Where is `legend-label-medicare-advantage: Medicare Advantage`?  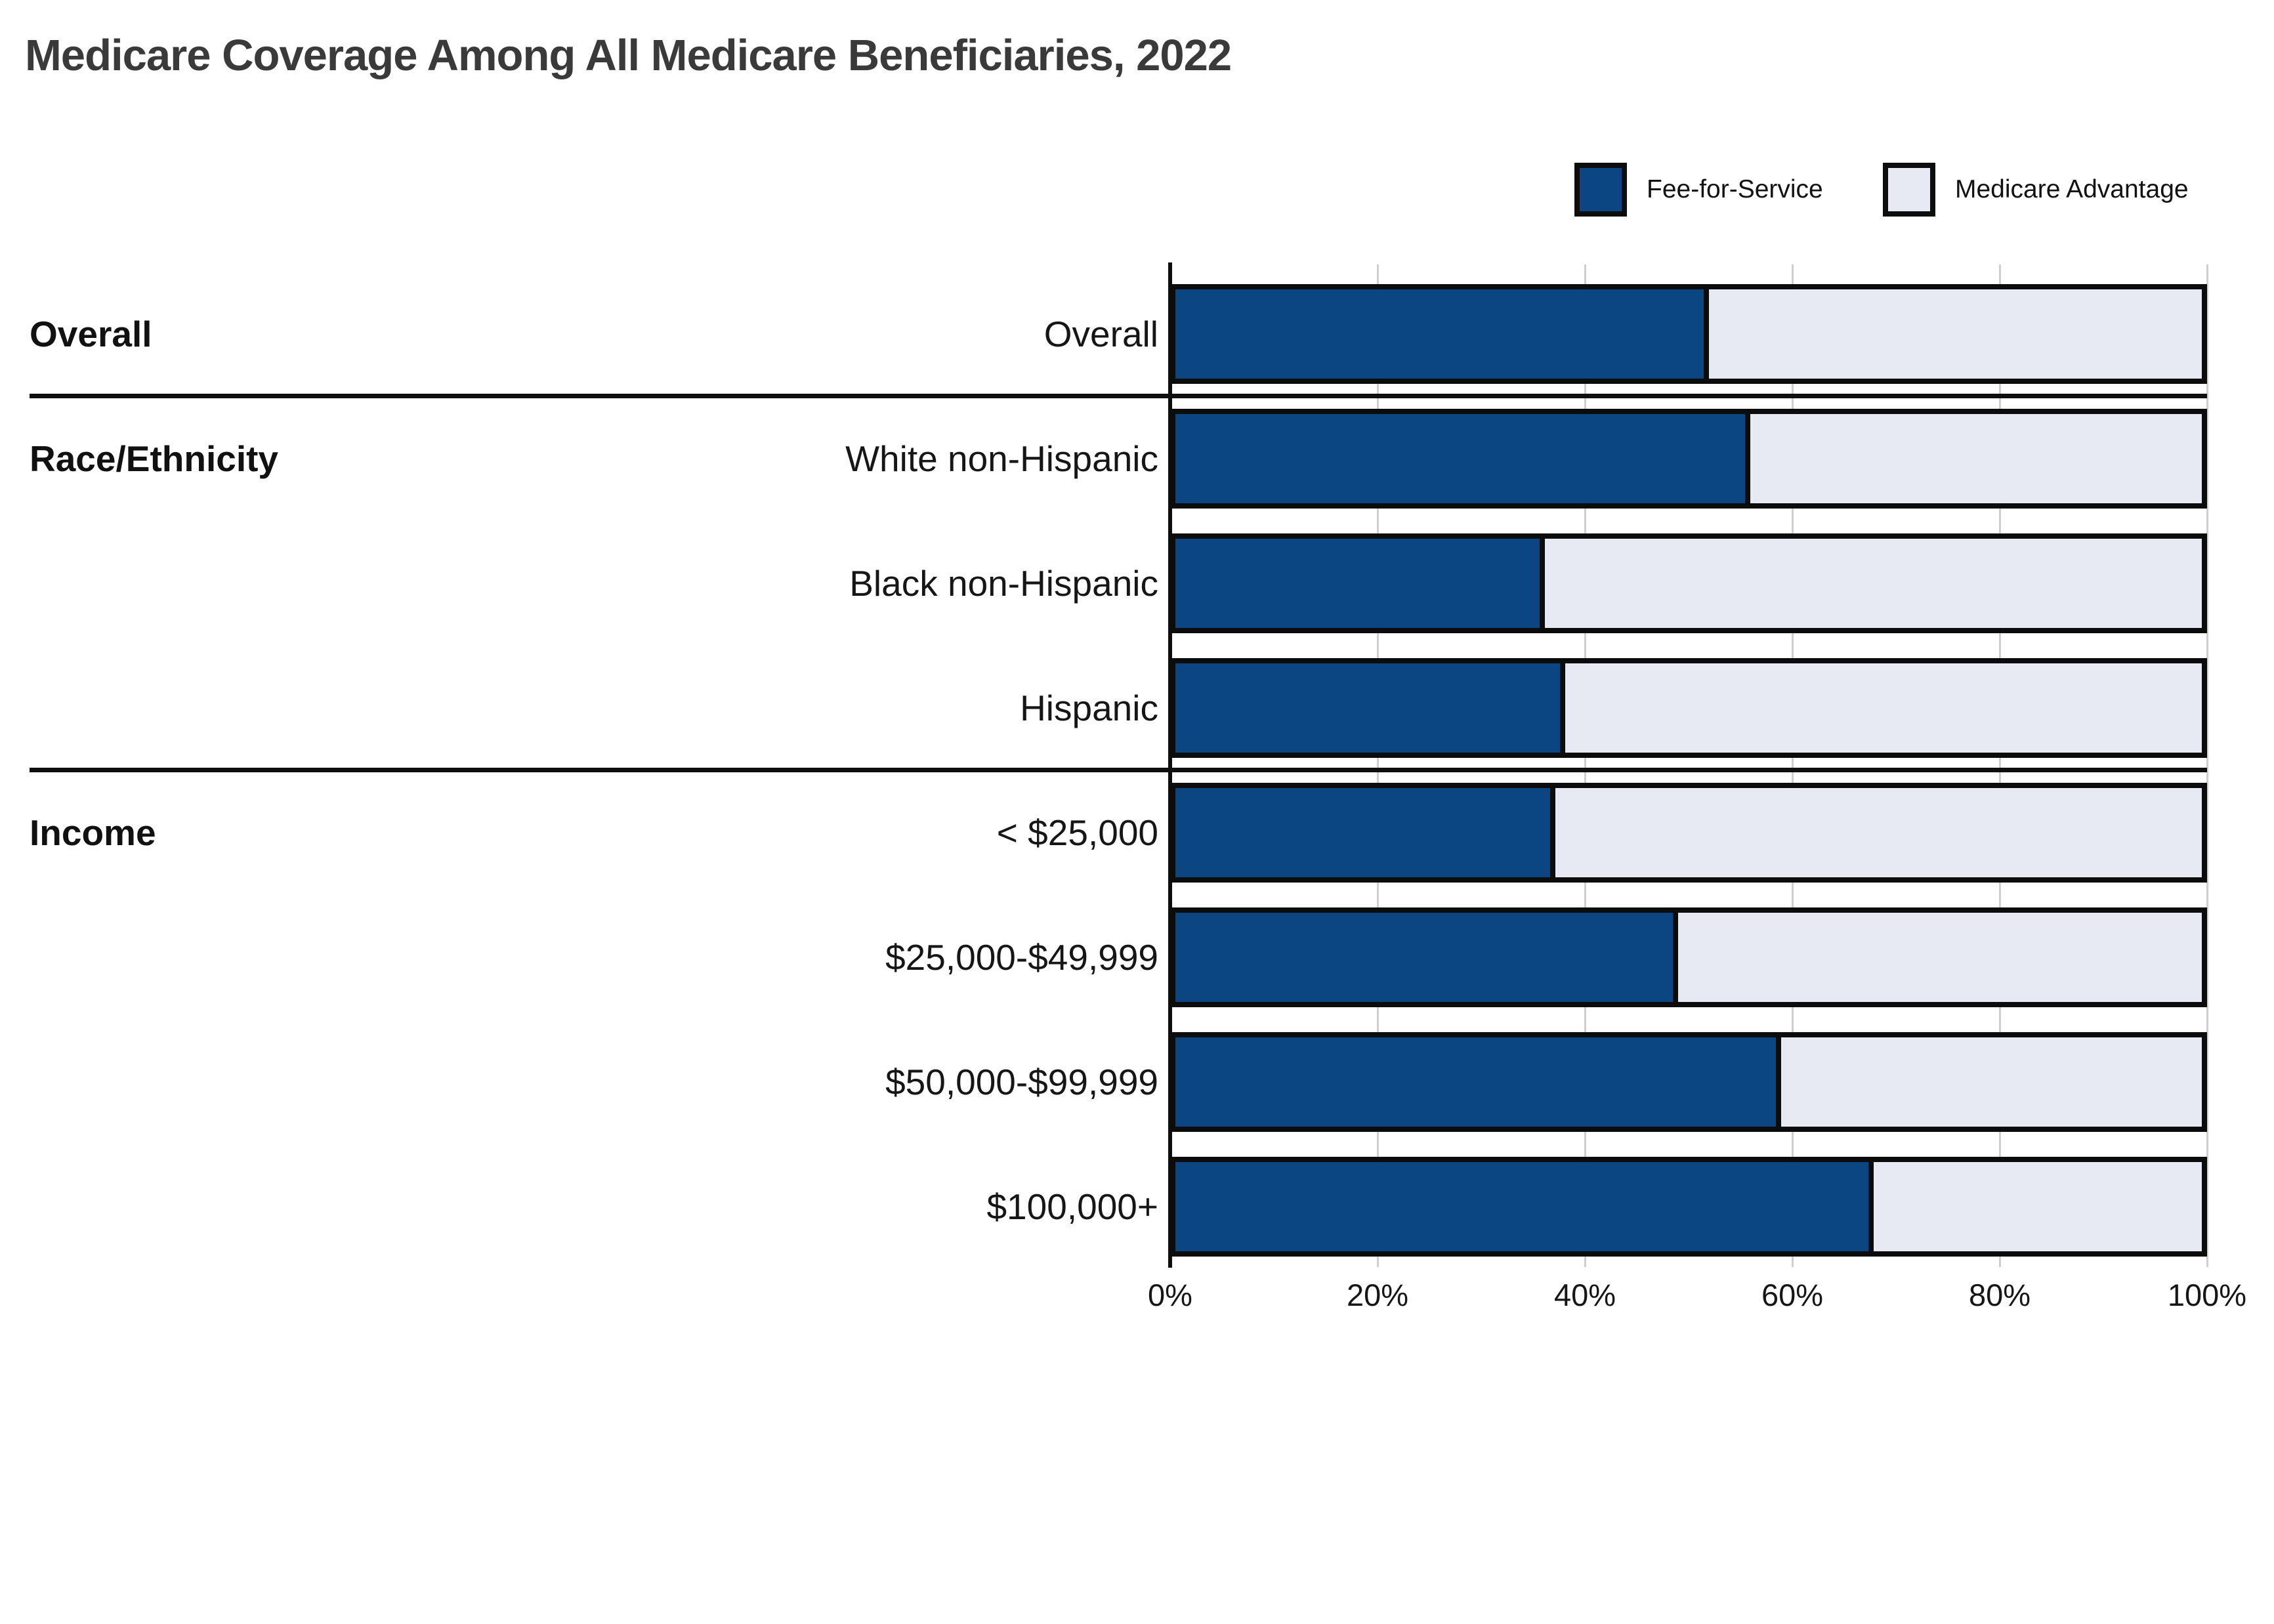 legend-label-medicare-advantage: Medicare Advantage is located at coordinates (2072, 189).